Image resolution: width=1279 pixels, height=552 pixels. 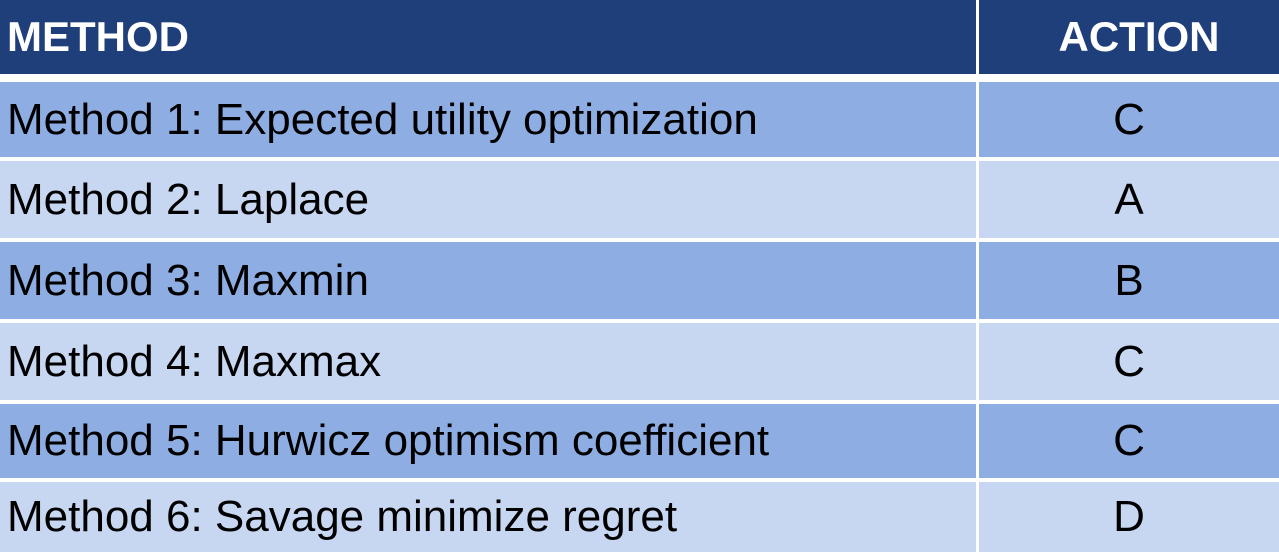 What do you see at coordinates (488, 280) in the screenshot?
I see `method-cell: Method 3: Maxmin` at bounding box center [488, 280].